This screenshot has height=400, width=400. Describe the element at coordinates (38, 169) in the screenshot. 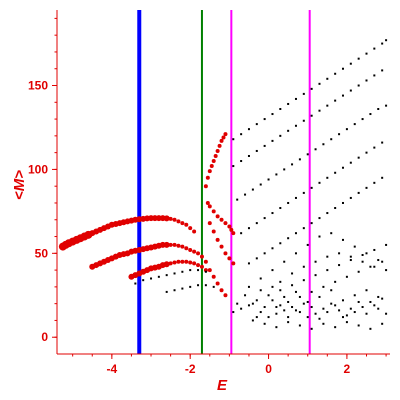

I see `y-tick-label: 100` at that location.